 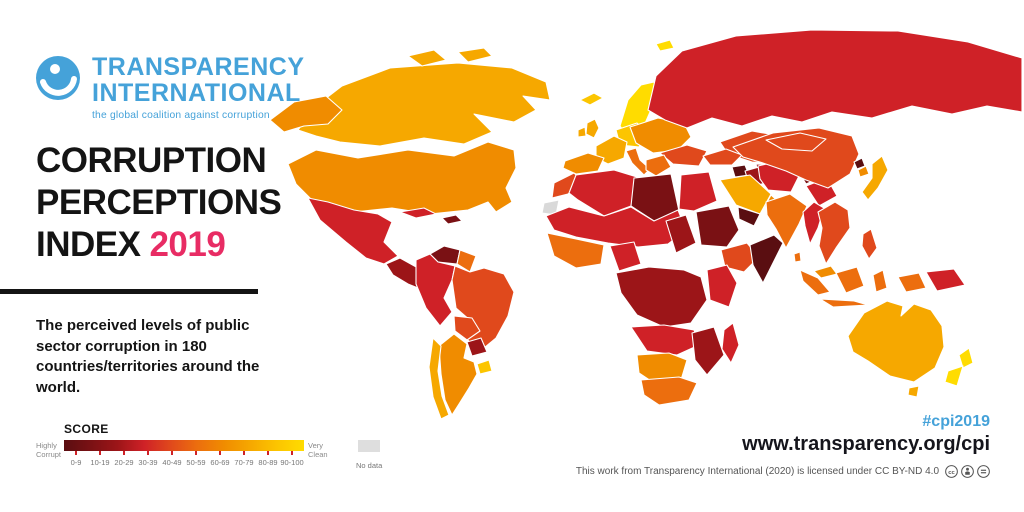 I want to click on legend-ticks, so click(x=184, y=453).